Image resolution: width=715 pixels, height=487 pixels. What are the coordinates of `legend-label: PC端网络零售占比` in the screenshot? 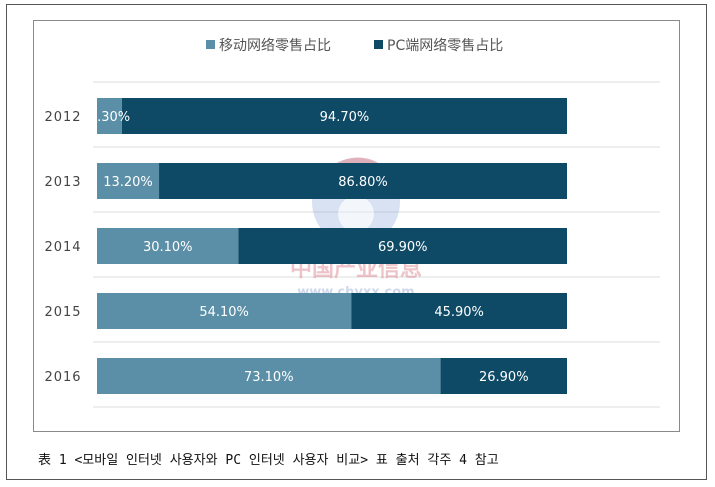 It's located at (445, 46).